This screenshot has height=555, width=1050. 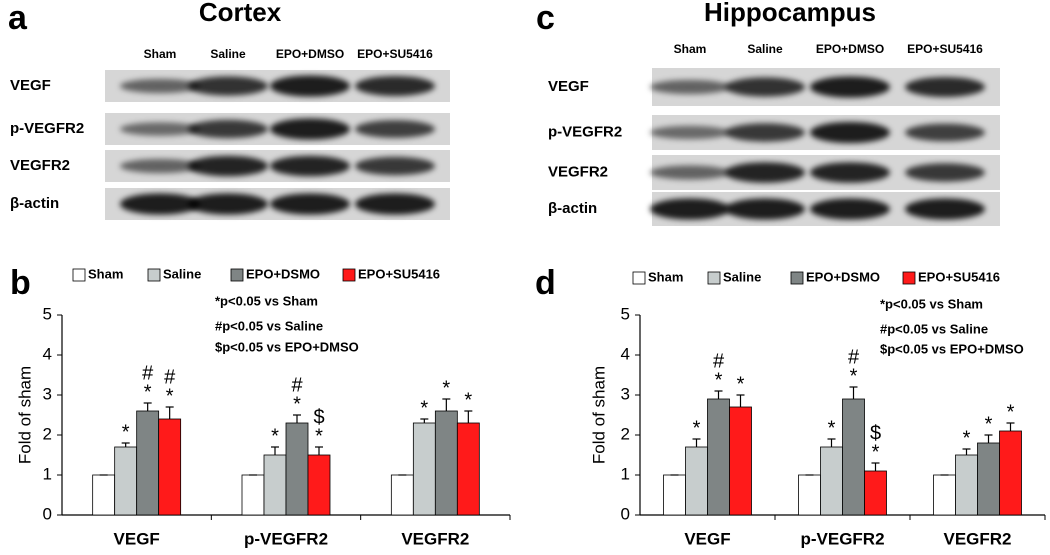 What do you see at coordinates (598, 415) in the screenshot?
I see `y-axis-label: Fold of sham` at bounding box center [598, 415].